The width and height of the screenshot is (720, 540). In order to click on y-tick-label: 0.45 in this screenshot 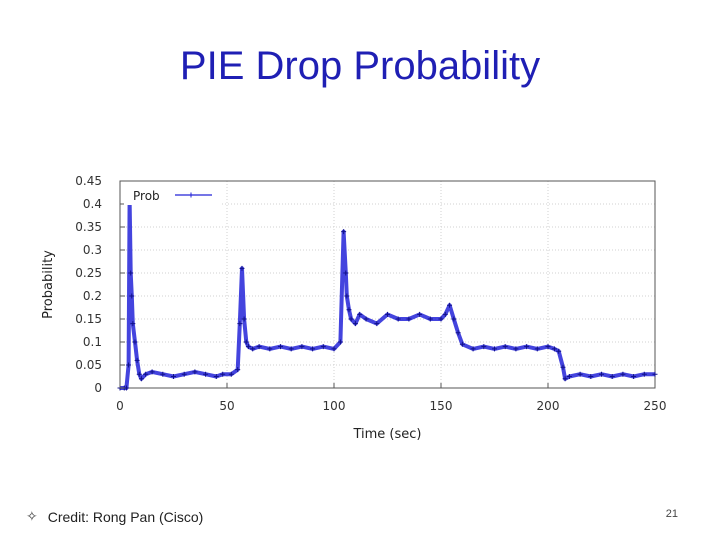, I will do `click(88, 181)`.